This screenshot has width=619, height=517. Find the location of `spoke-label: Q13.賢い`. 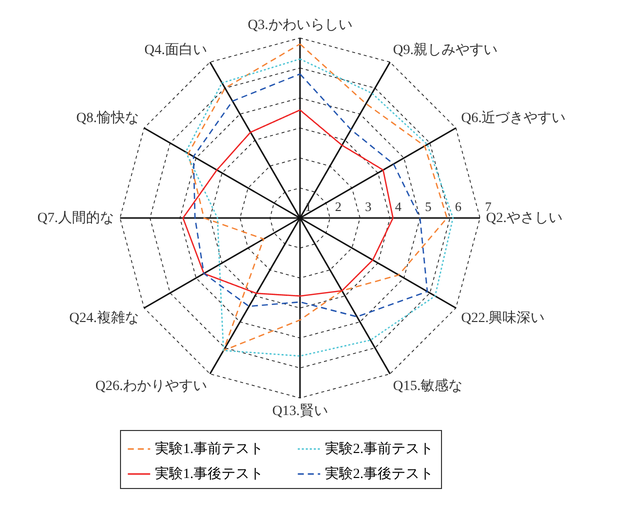

spoke-label: Q13.賢い is located at coordinates (300, 411).